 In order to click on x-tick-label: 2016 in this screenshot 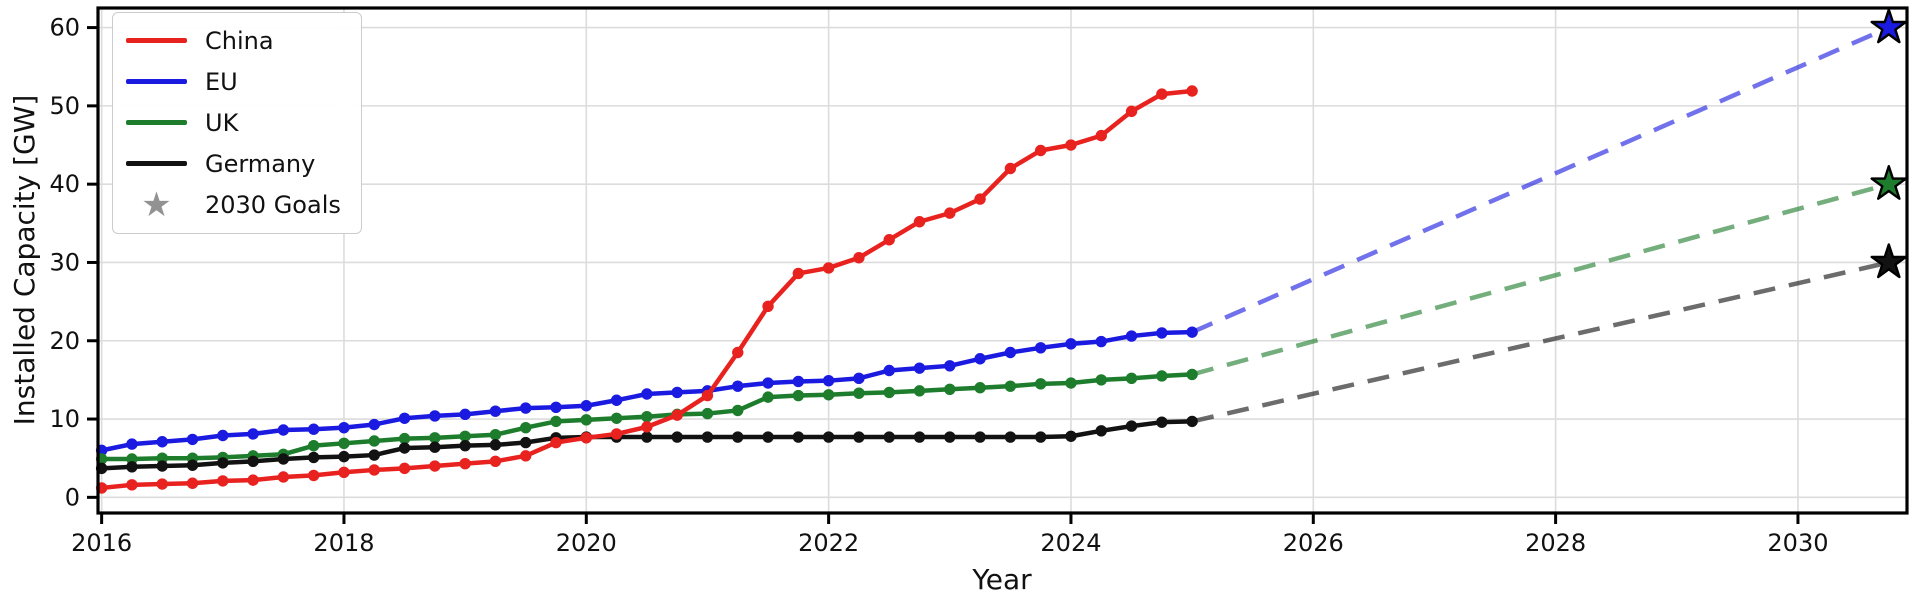, I will do `click(101, 543)`.